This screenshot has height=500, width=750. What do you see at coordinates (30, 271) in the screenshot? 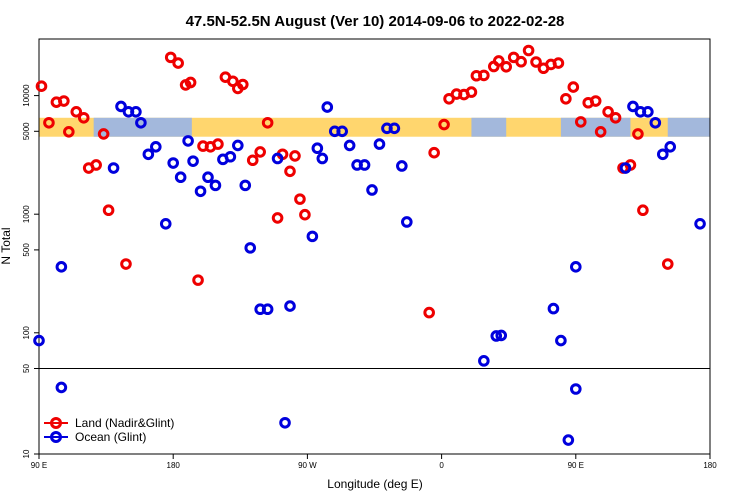
I see `y-axis: 10 50 100 500 1000 5000 10000` at bounding box center [30, 271].